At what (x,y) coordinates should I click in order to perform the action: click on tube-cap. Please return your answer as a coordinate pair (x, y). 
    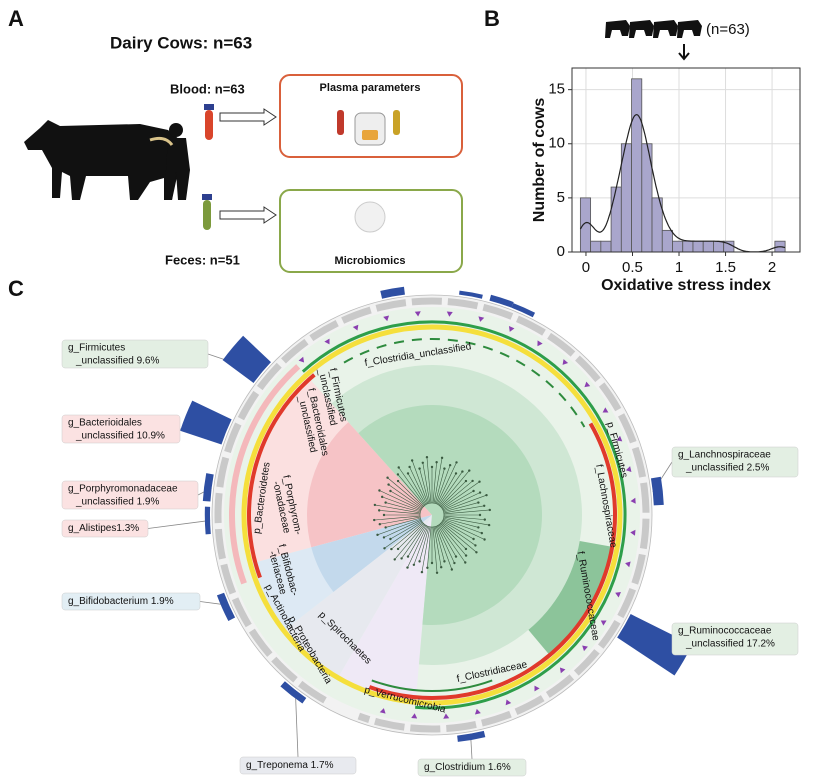
    Looking at the image, I should click on (209, 107).